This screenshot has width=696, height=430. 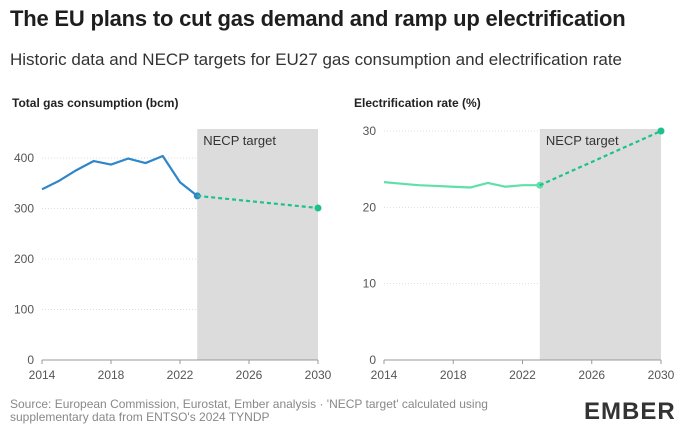 I want to click on gas-x-tick-label: 2030, so click(x=318, y=375).